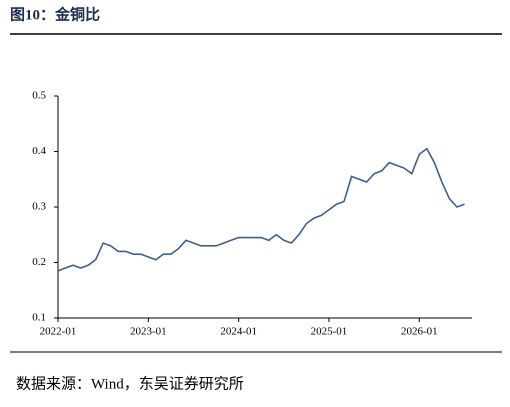  What do you see at coordinates (130, 383) in the screenshot?
I see `source-note: 数据来源：Wind，东吴证券研究所` at bounding box center [130, 383].